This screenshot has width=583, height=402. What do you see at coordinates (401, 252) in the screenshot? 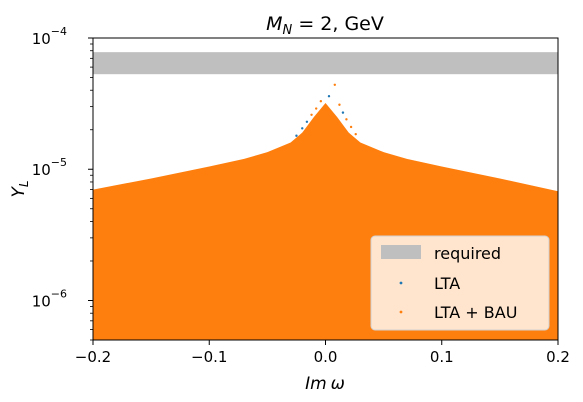
I see `legend-swatch-required` at bounding box center [401, 252].